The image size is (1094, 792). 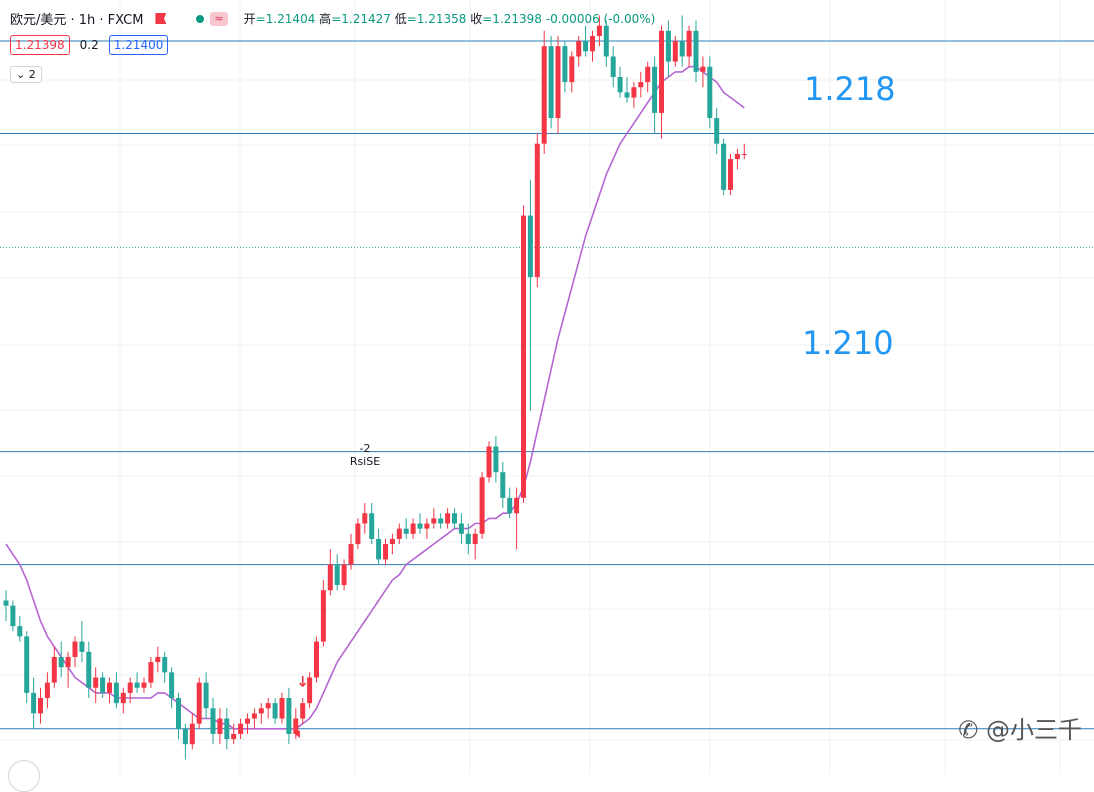 I want to click on signal-arrow-icon, so click(x=303, y=682).